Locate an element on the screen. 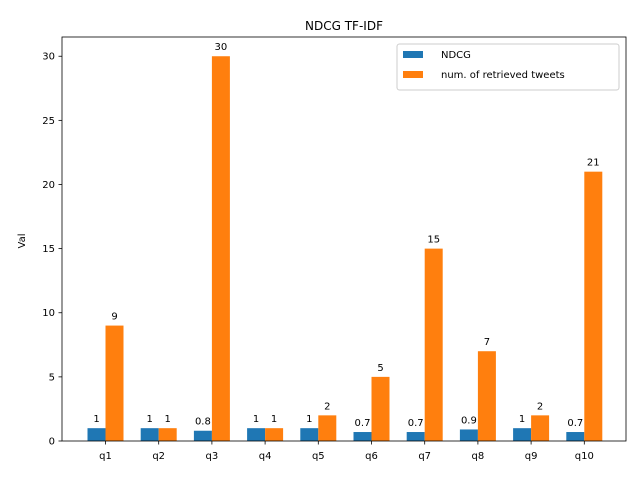 Image resolution: width=640 pixels, height=480 pixels. bar-ndcg-q7 is located at coordinates (415, 436).